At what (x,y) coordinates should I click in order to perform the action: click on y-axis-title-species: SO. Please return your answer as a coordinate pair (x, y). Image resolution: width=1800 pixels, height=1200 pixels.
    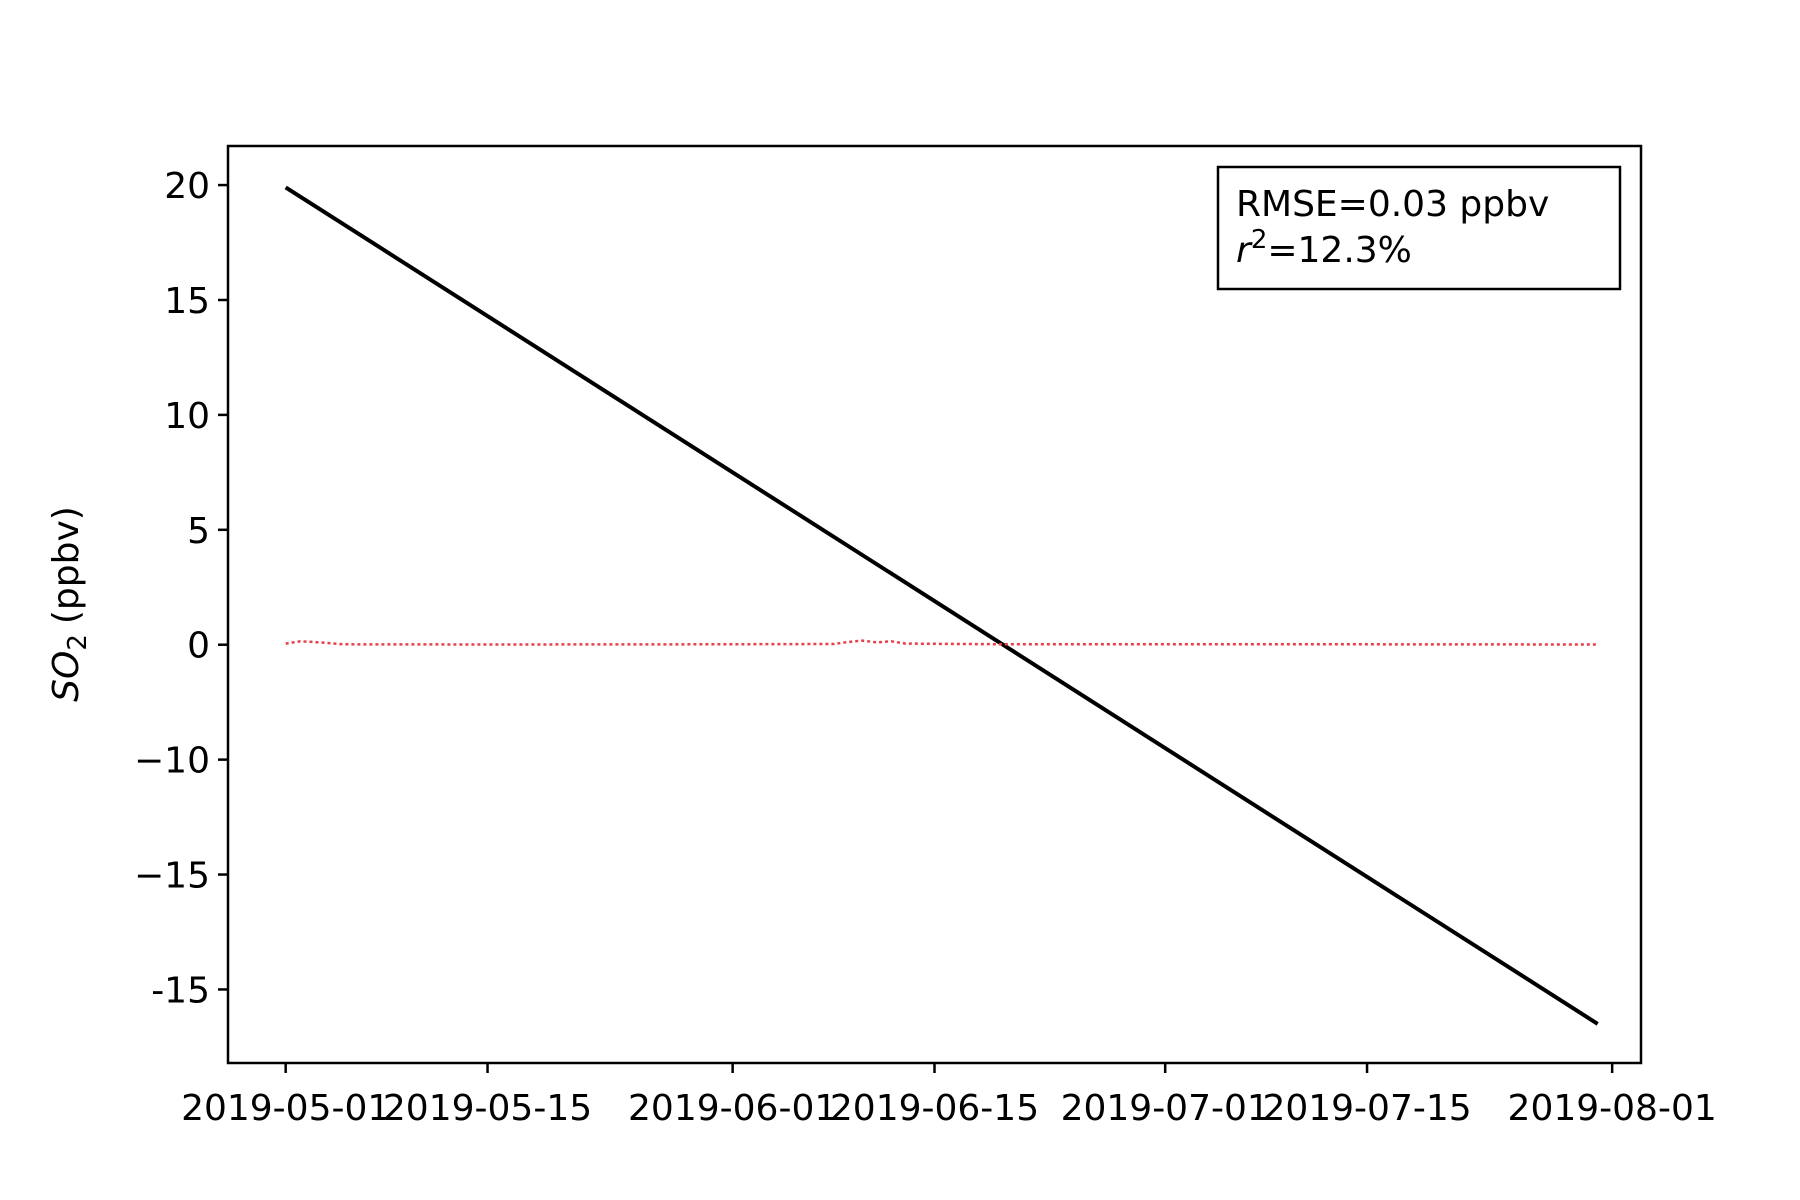
    Looking at the image, I should click on (66, 676).